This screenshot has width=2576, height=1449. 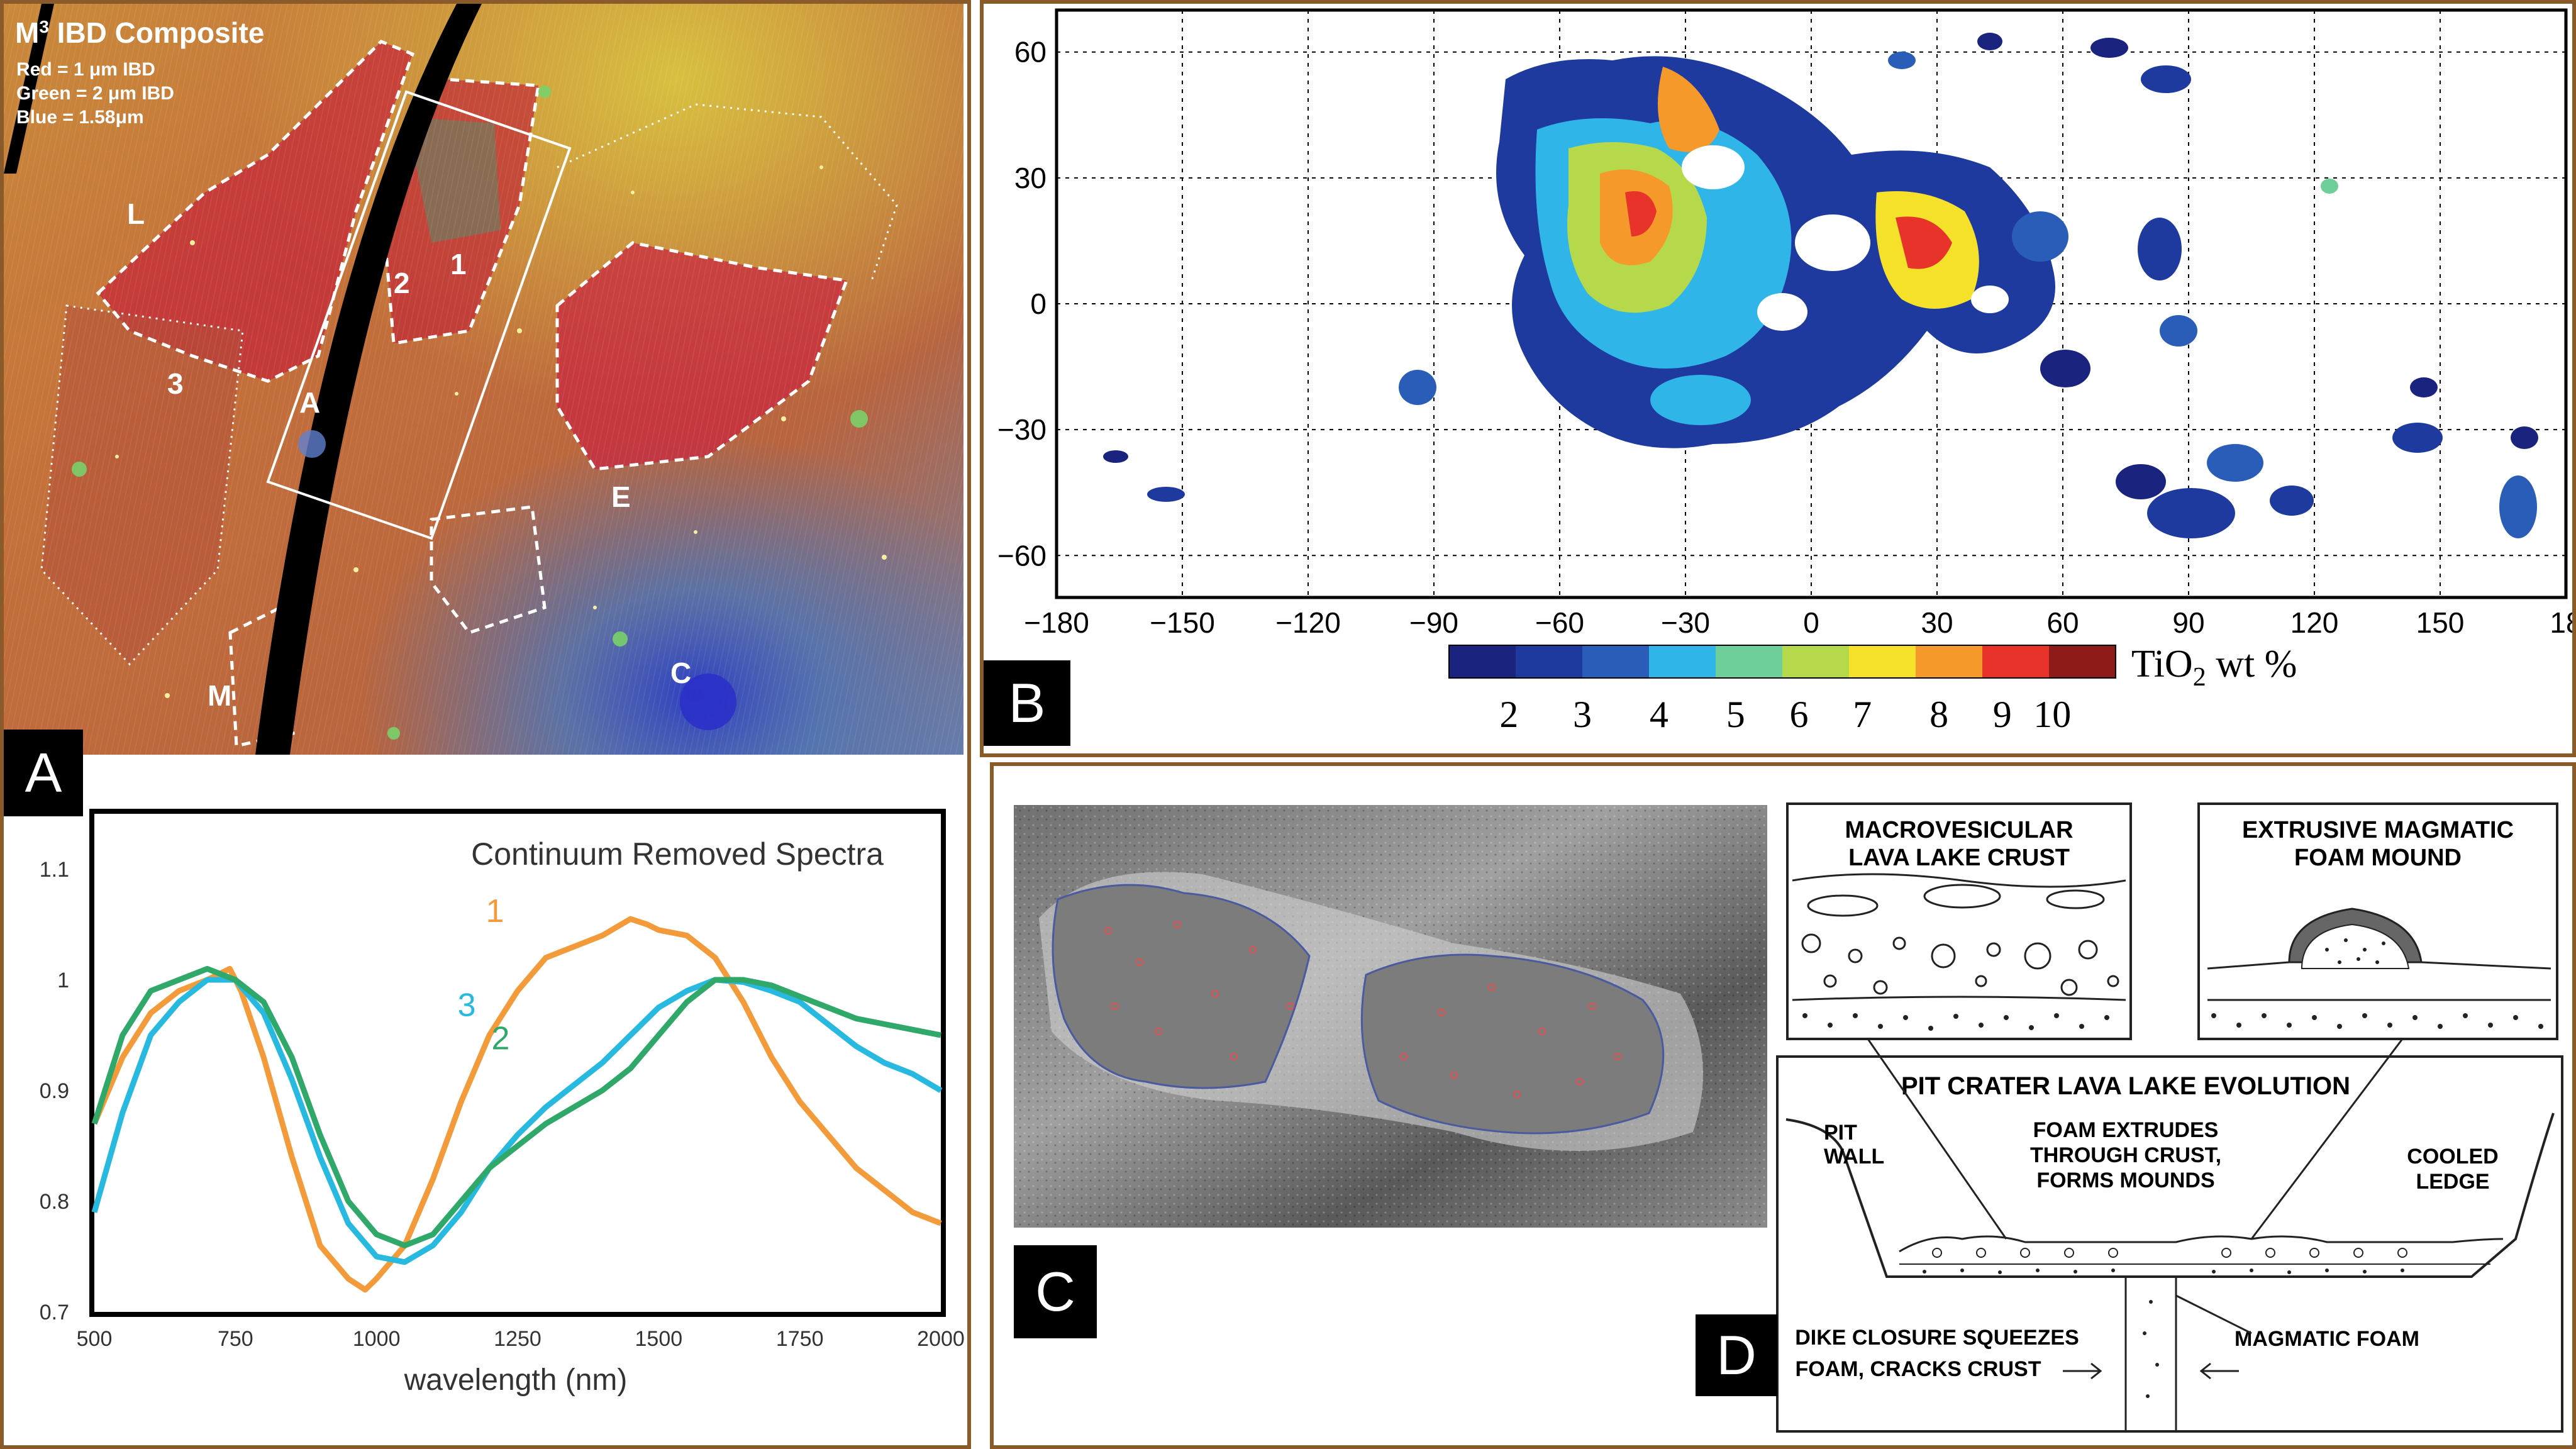 I want to click on tio2-x-tick: 150, so click(x=2440, y=622).